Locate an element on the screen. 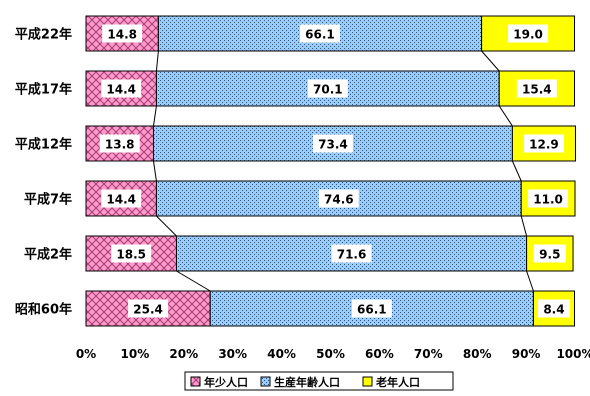  data-label: 74.6 is located at coordinates (339, 200).